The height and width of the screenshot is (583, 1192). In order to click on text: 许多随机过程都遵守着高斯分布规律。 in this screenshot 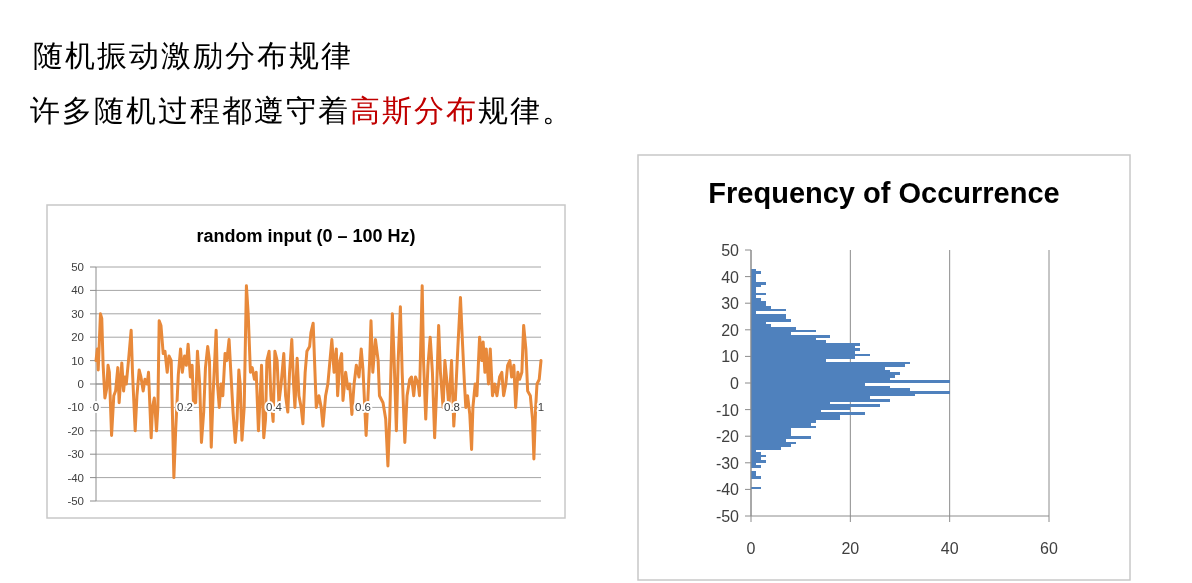, I will do `click(302, 110)`.